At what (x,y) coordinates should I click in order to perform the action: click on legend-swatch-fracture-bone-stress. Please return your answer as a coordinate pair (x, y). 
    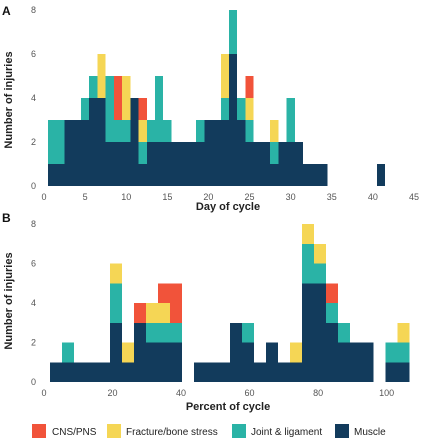
    Looking at the image, I should click on (114, 431).